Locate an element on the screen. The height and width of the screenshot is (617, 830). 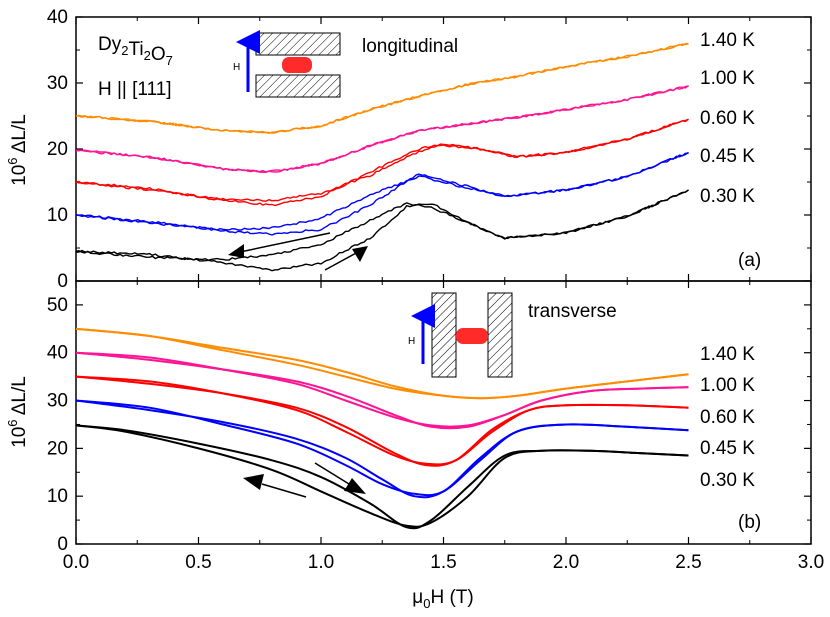
series-line-0-30-k-up is located at coordinates (382, 230).